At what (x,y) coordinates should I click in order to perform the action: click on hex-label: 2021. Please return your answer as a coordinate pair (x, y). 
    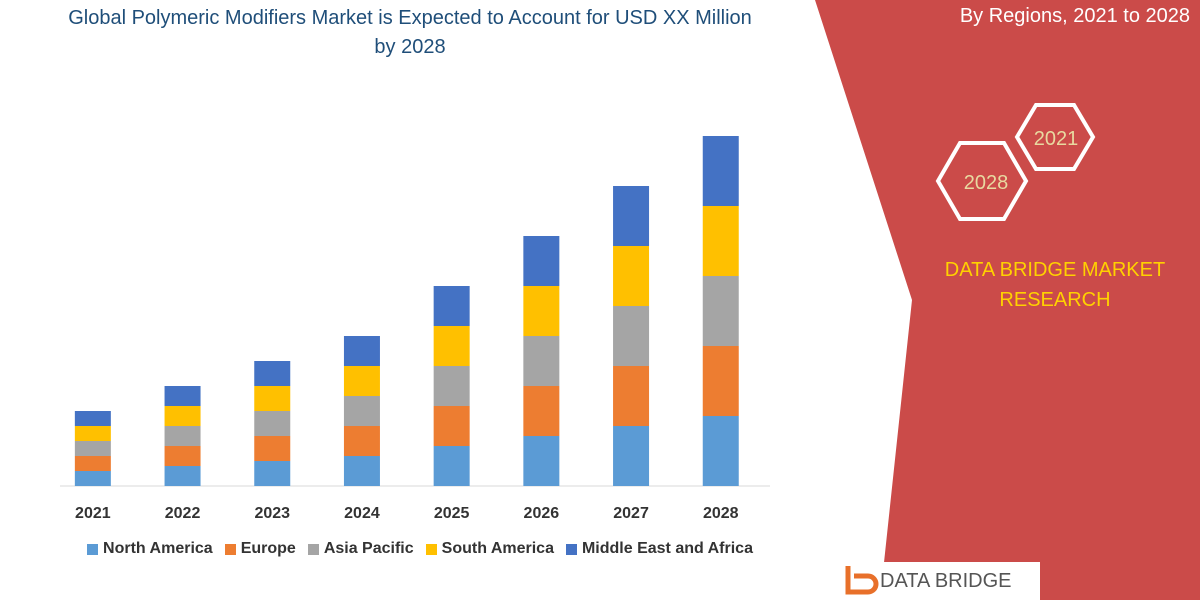
    Looking at the image, I should click on (1056, 139).